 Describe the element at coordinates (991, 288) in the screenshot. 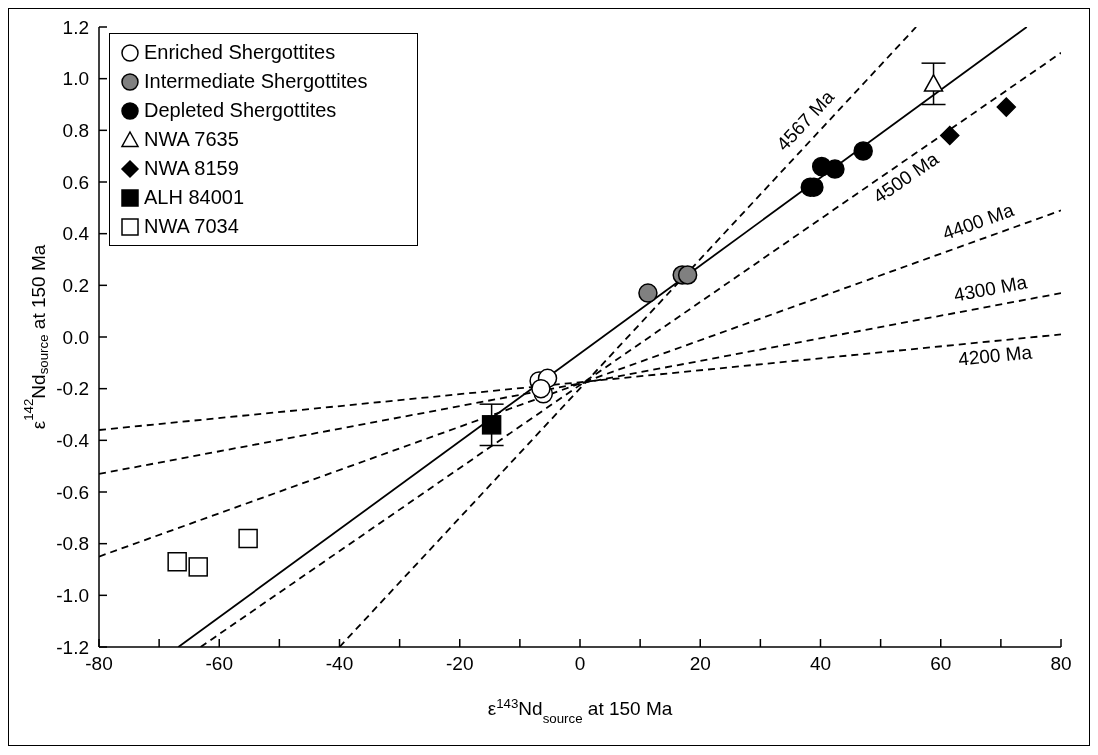

I see `annotation: 4300 Ma` at that location.